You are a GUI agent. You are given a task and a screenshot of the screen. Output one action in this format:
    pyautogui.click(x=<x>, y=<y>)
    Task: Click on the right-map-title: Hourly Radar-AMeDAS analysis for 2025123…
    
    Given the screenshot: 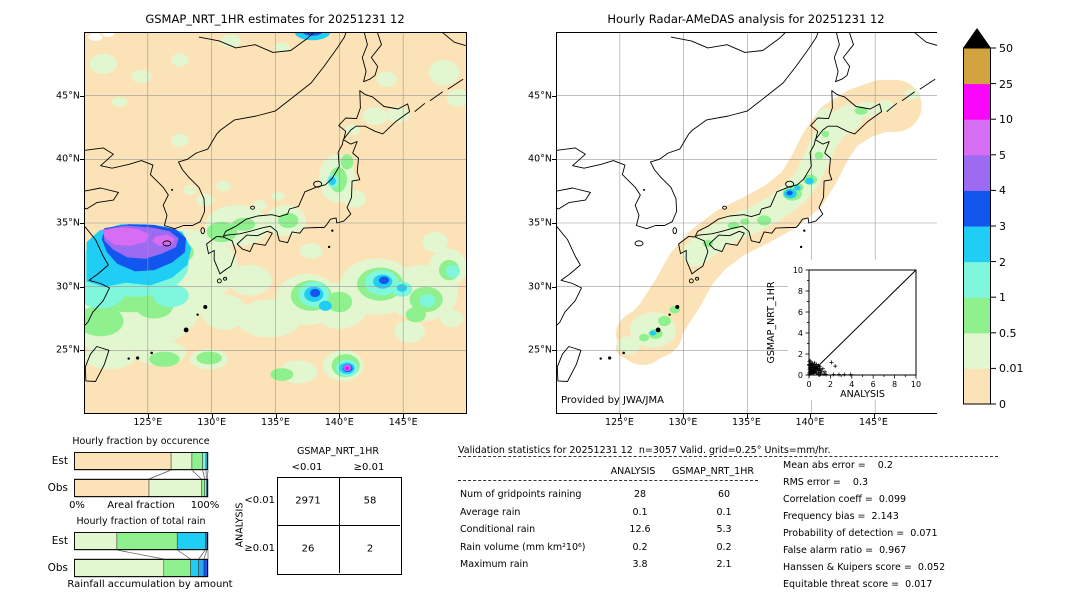 What is the action you would take?
    pyautogui.click(x=746, y=19)
    